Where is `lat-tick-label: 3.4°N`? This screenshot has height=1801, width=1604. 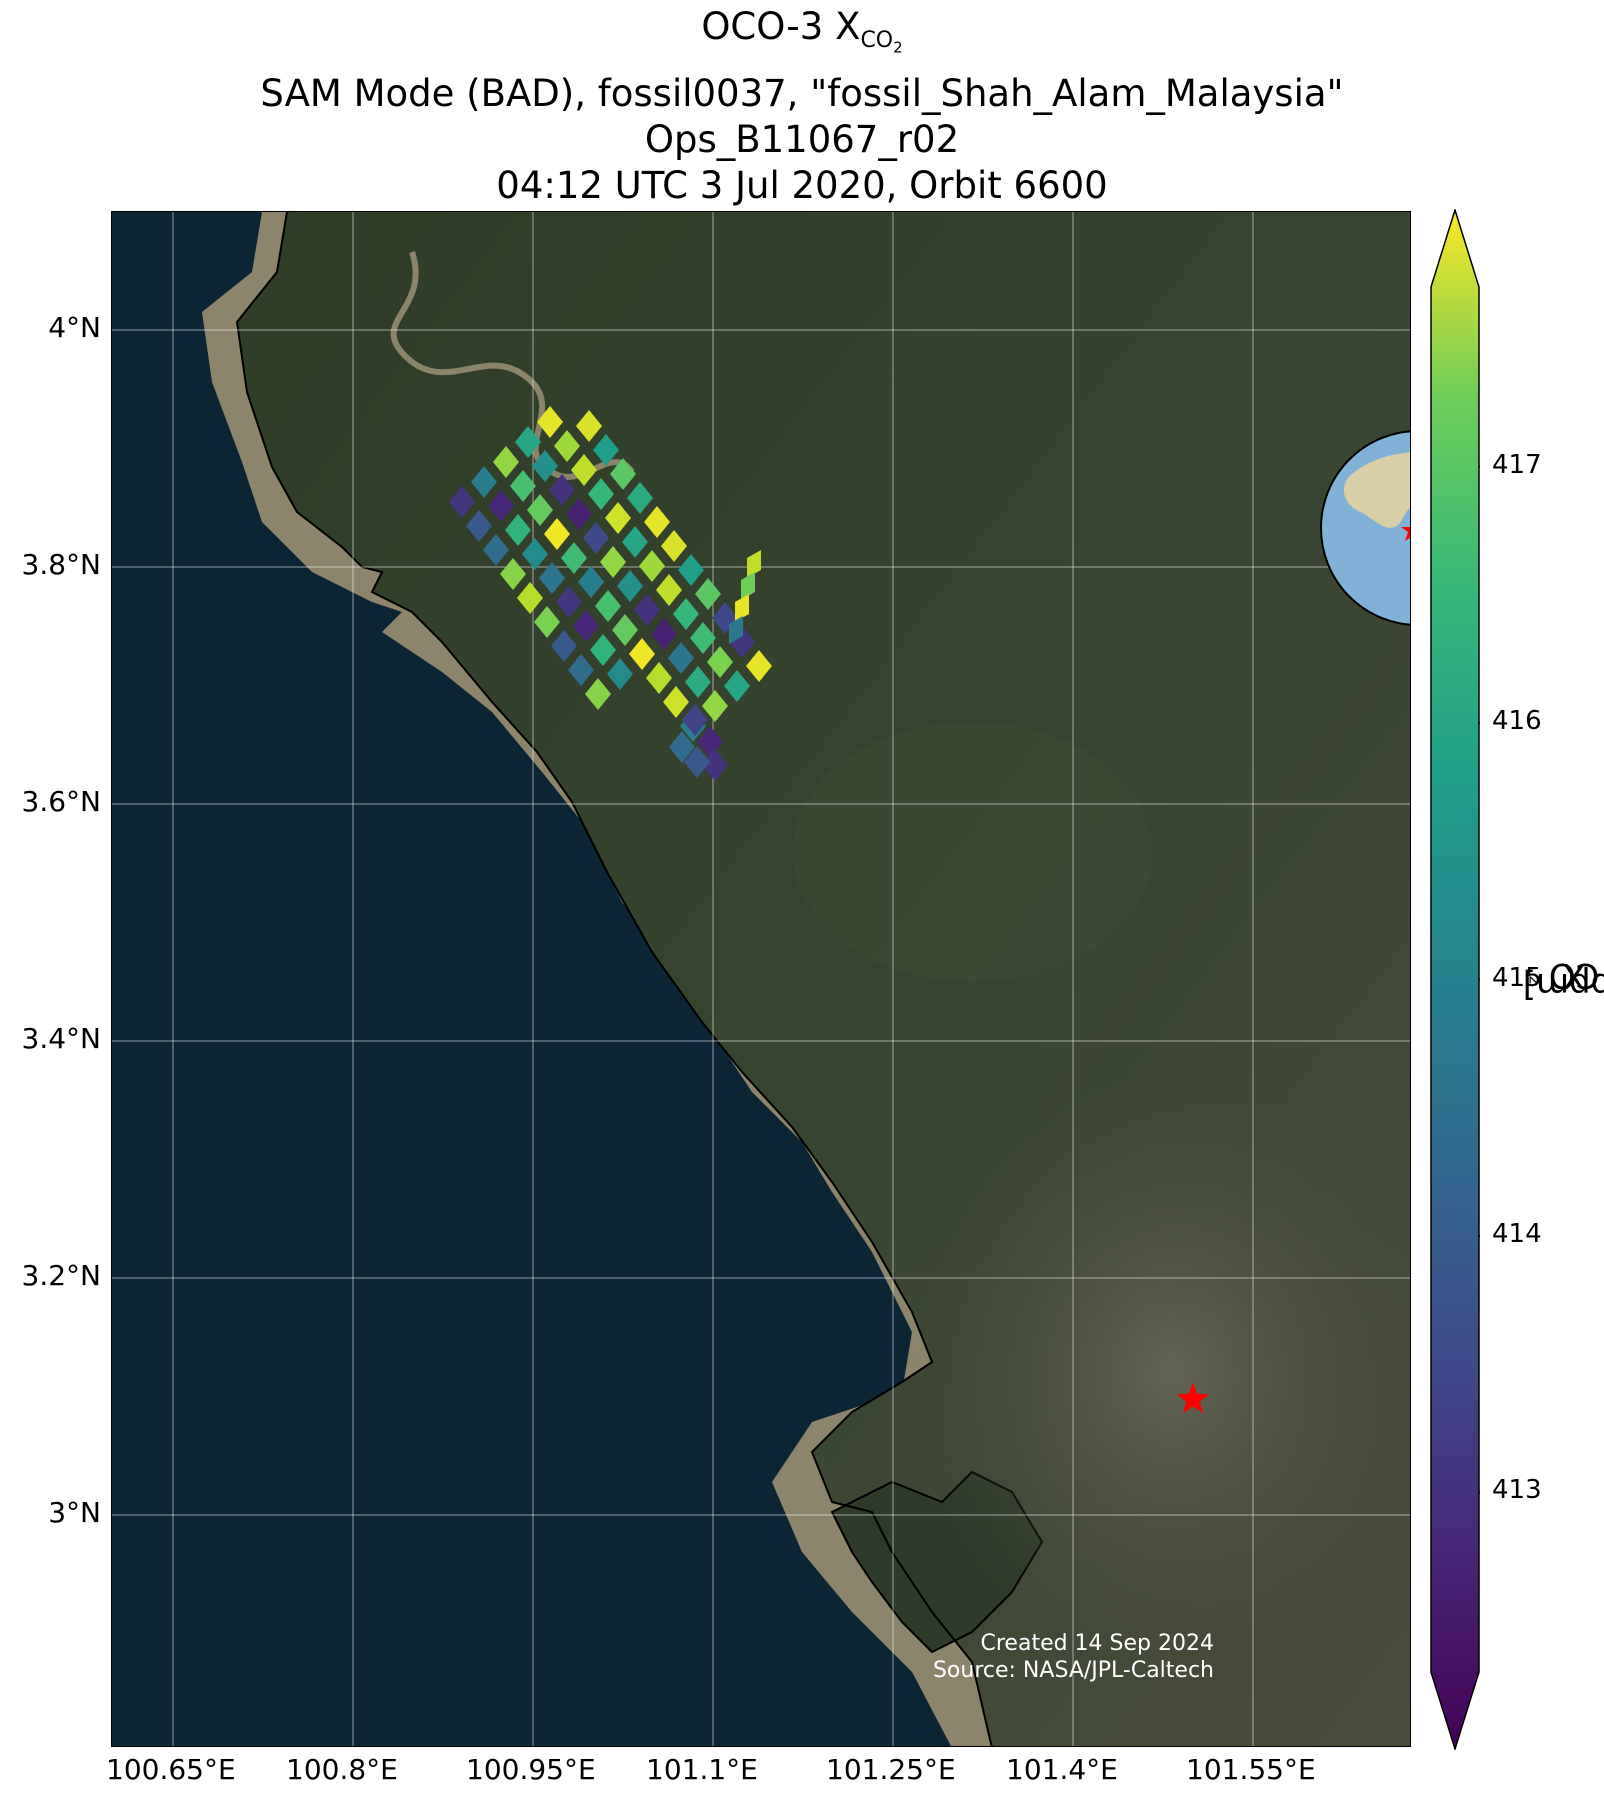 lat-tick-label: 3.4°N is located at coordinates (61, 1038).